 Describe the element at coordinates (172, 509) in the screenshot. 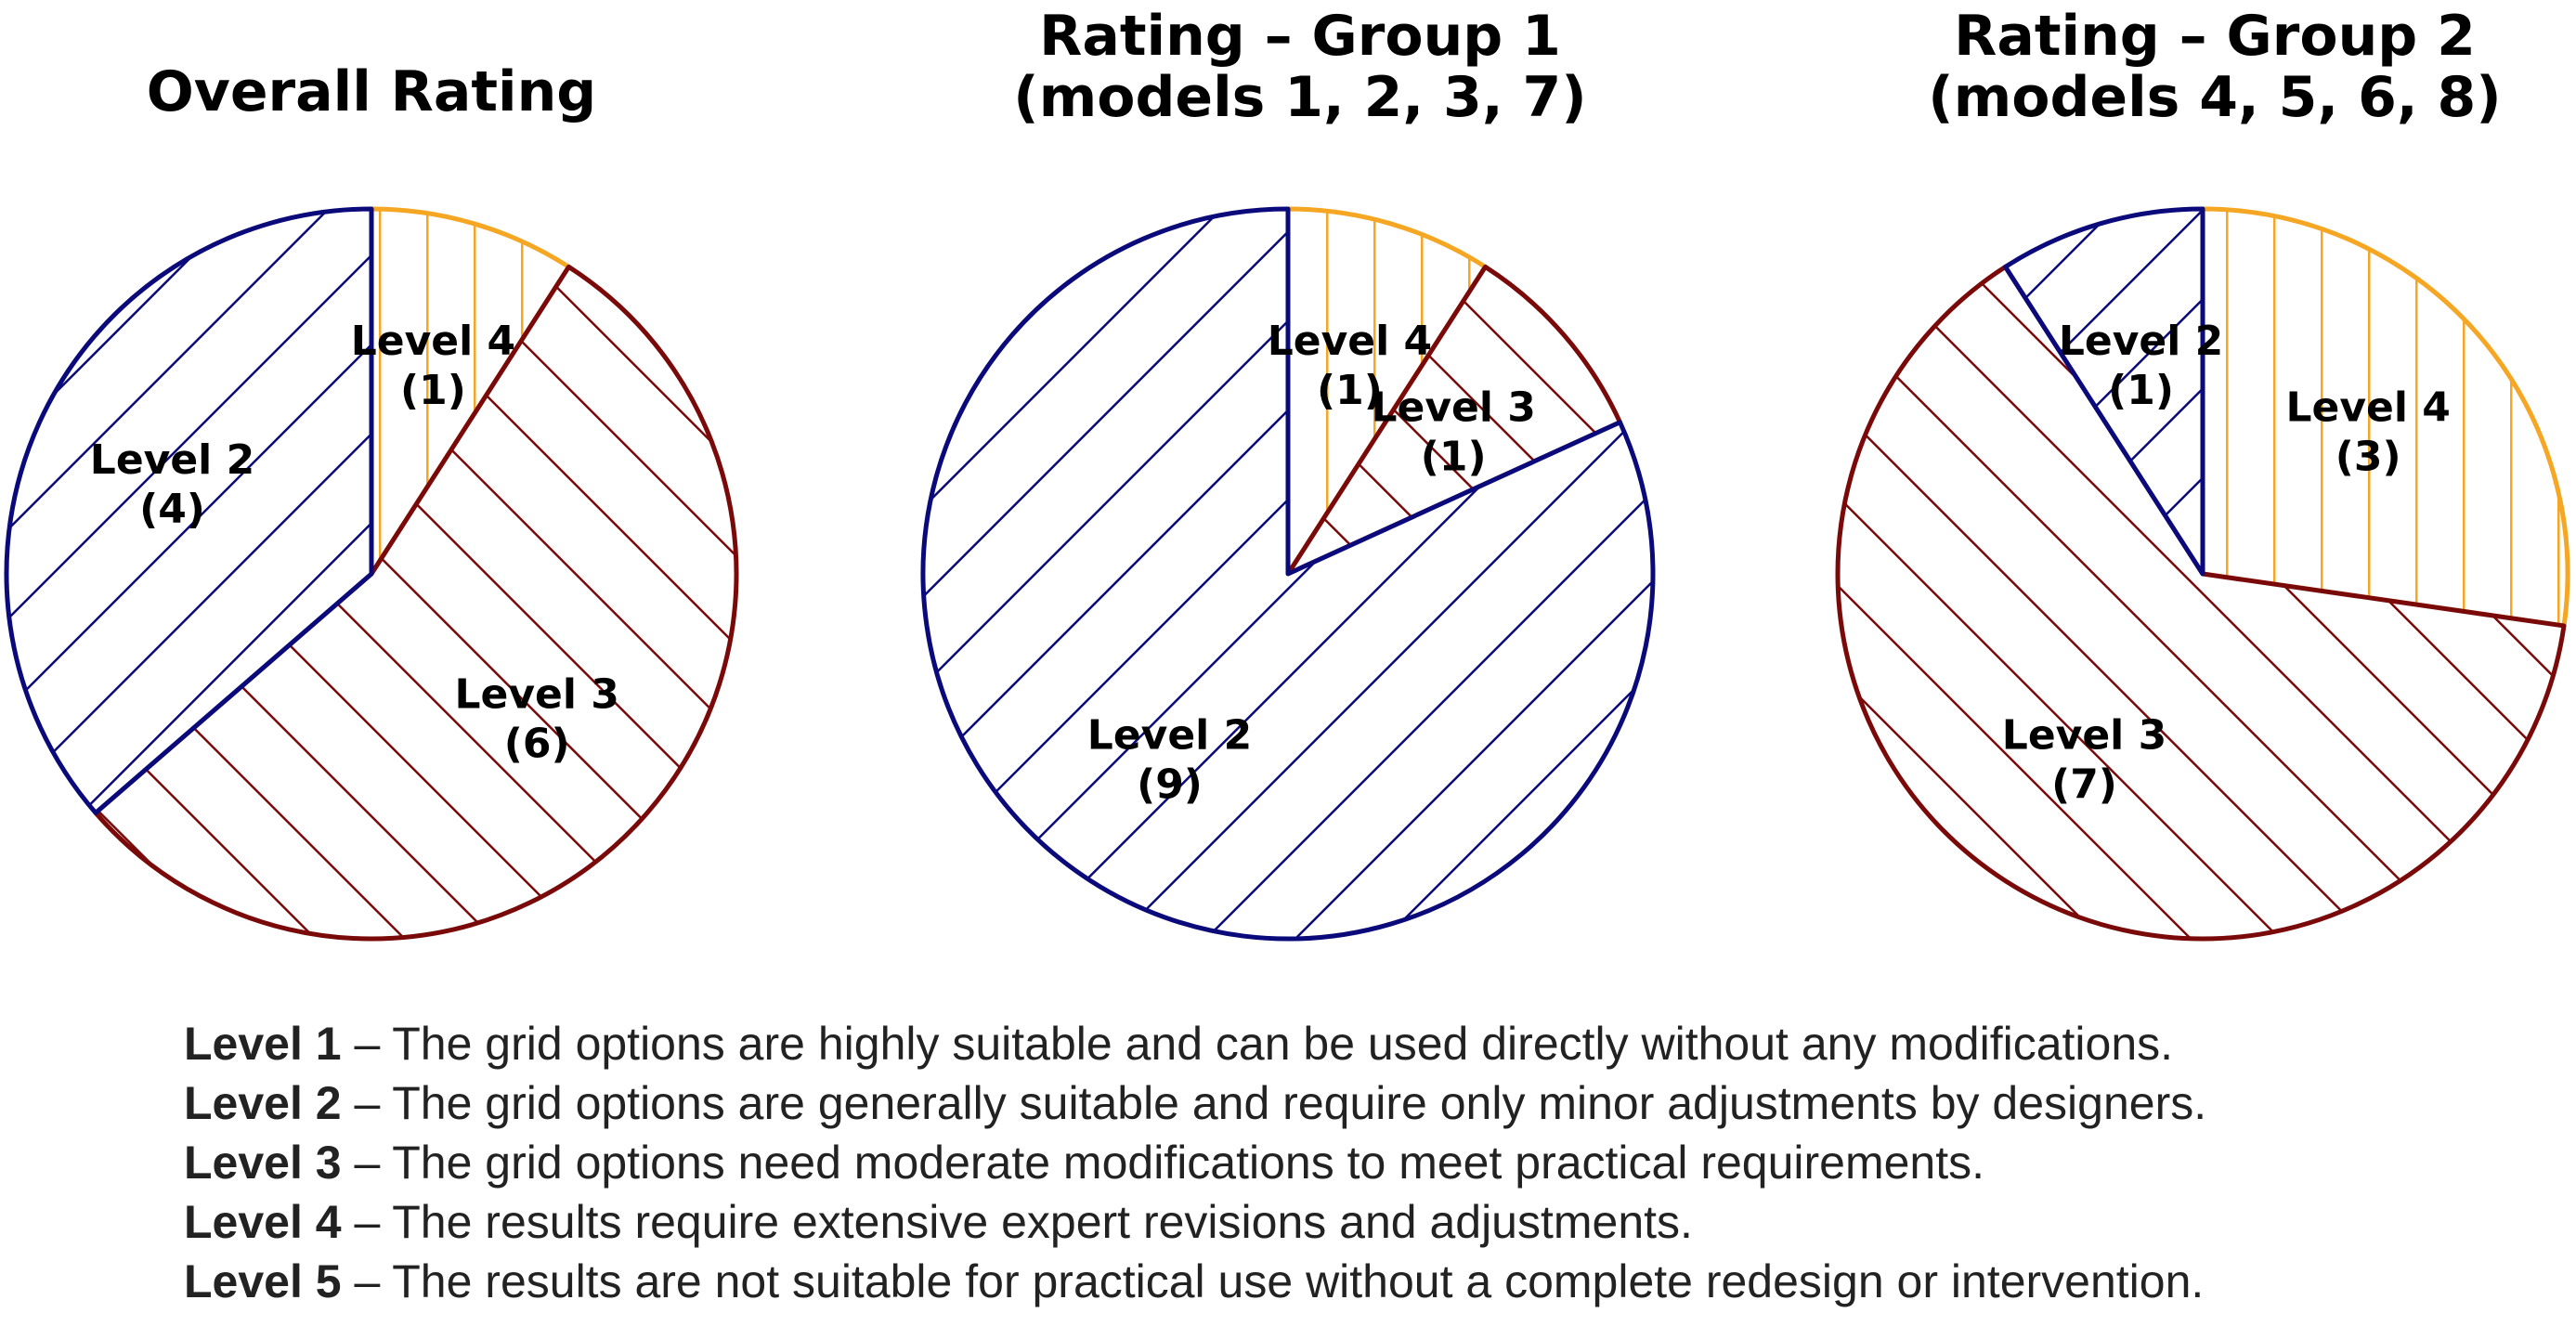

I see `slice-count-label: (4)` at that location.